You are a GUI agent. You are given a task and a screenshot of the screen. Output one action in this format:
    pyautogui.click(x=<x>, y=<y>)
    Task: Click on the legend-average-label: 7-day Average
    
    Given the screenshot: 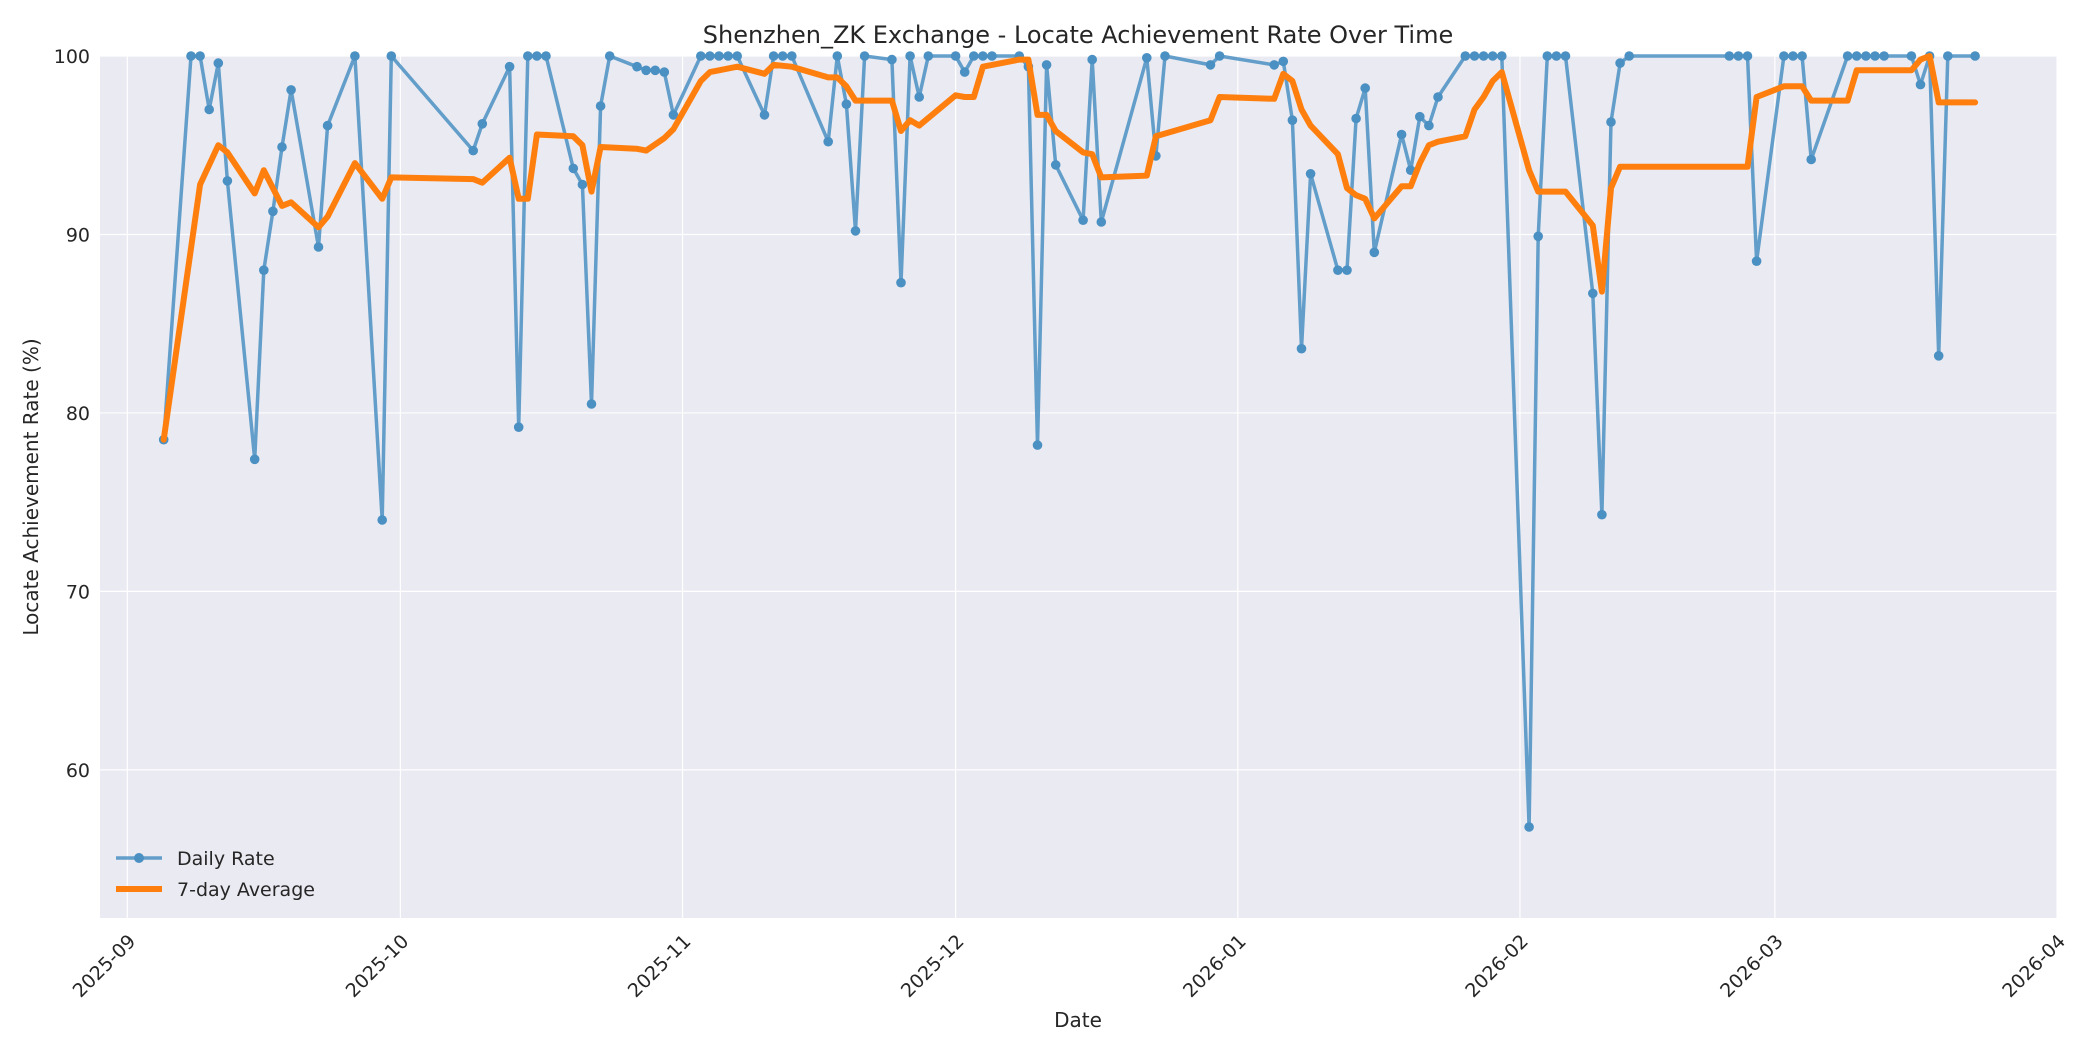 What is the action you would take?
    pyautogui.click(x=246, y=890)
    